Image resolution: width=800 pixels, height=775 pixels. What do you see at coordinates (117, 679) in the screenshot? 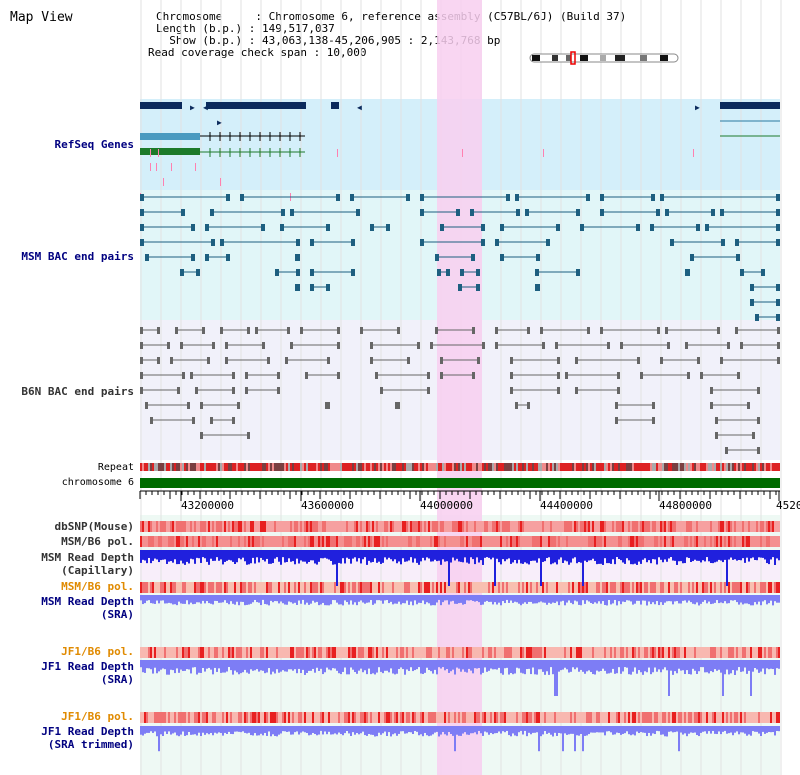
I see `track-label-jf1-depth-sra-2: (SRA)` at bounding box center [117, 679].